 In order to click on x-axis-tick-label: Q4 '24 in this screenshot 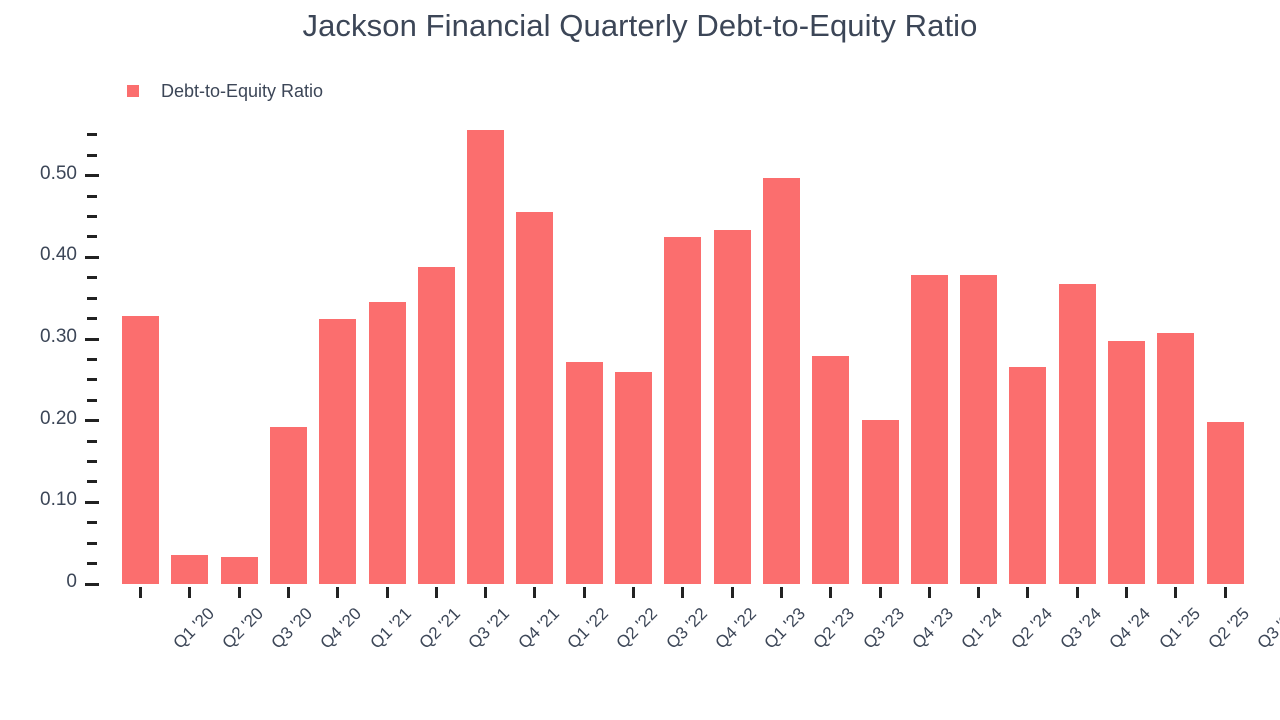, I will do `click(1130, 628)`.